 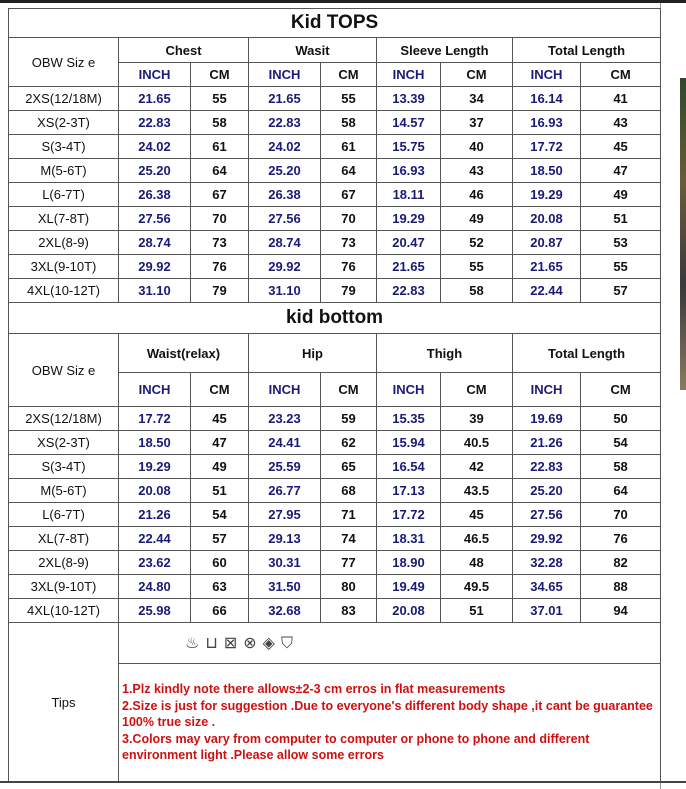 What do you see at coordinates (620, 122) in the screenshot?
I see `cm-cell: 43` at bounding box center [620, 122].